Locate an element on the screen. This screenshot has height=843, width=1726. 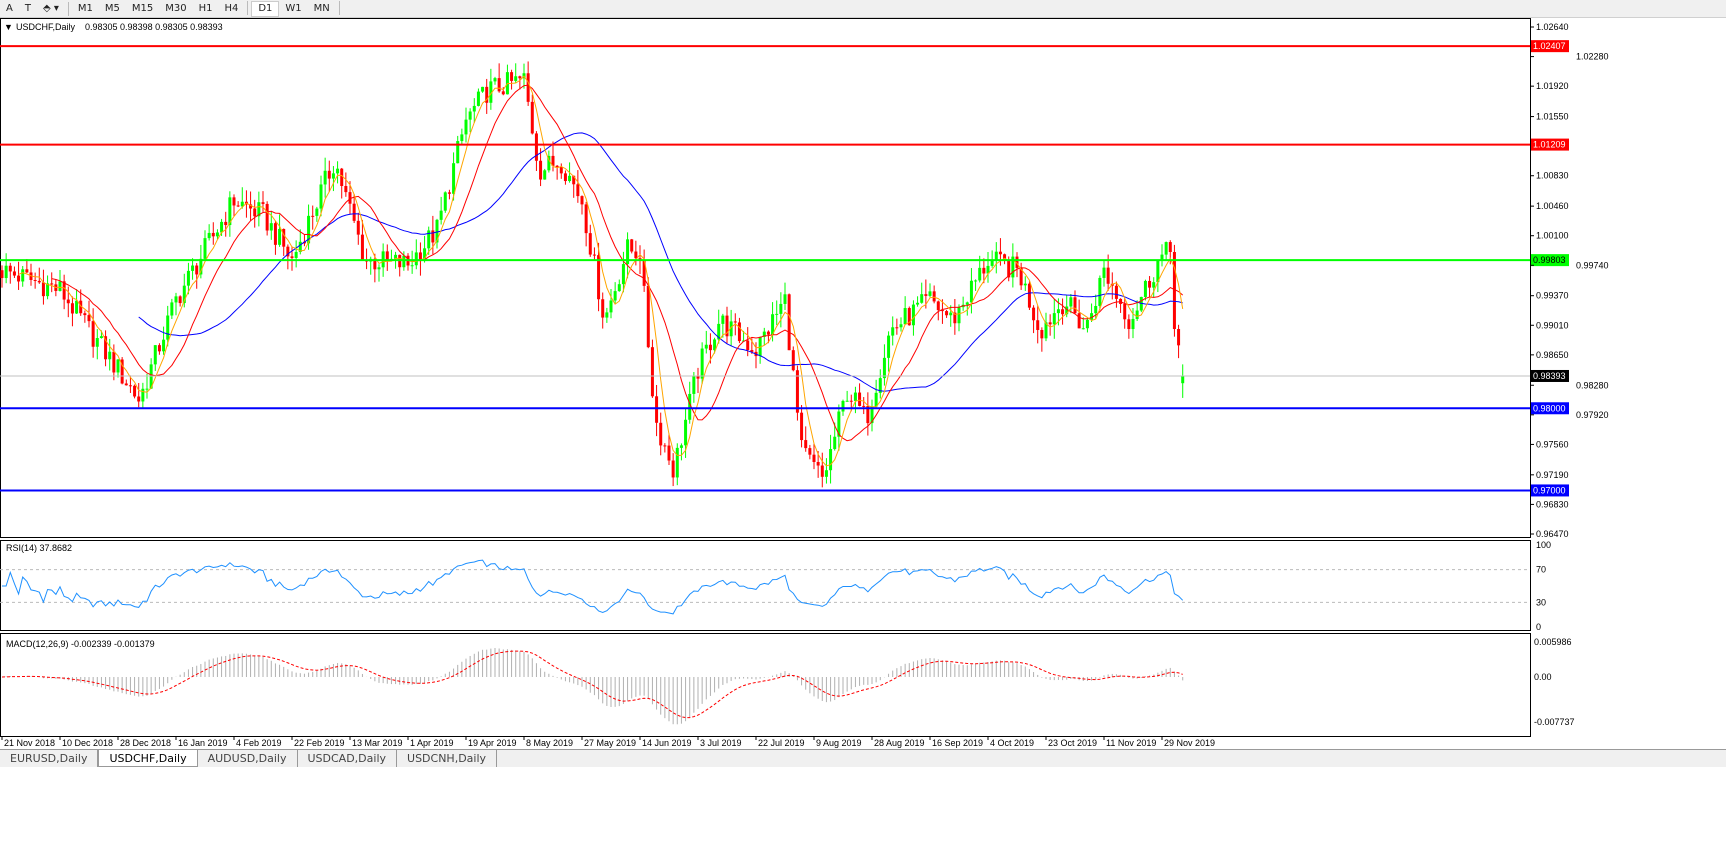
chart-tab: USDCHF,Daily is located at coordinates (148, 758).